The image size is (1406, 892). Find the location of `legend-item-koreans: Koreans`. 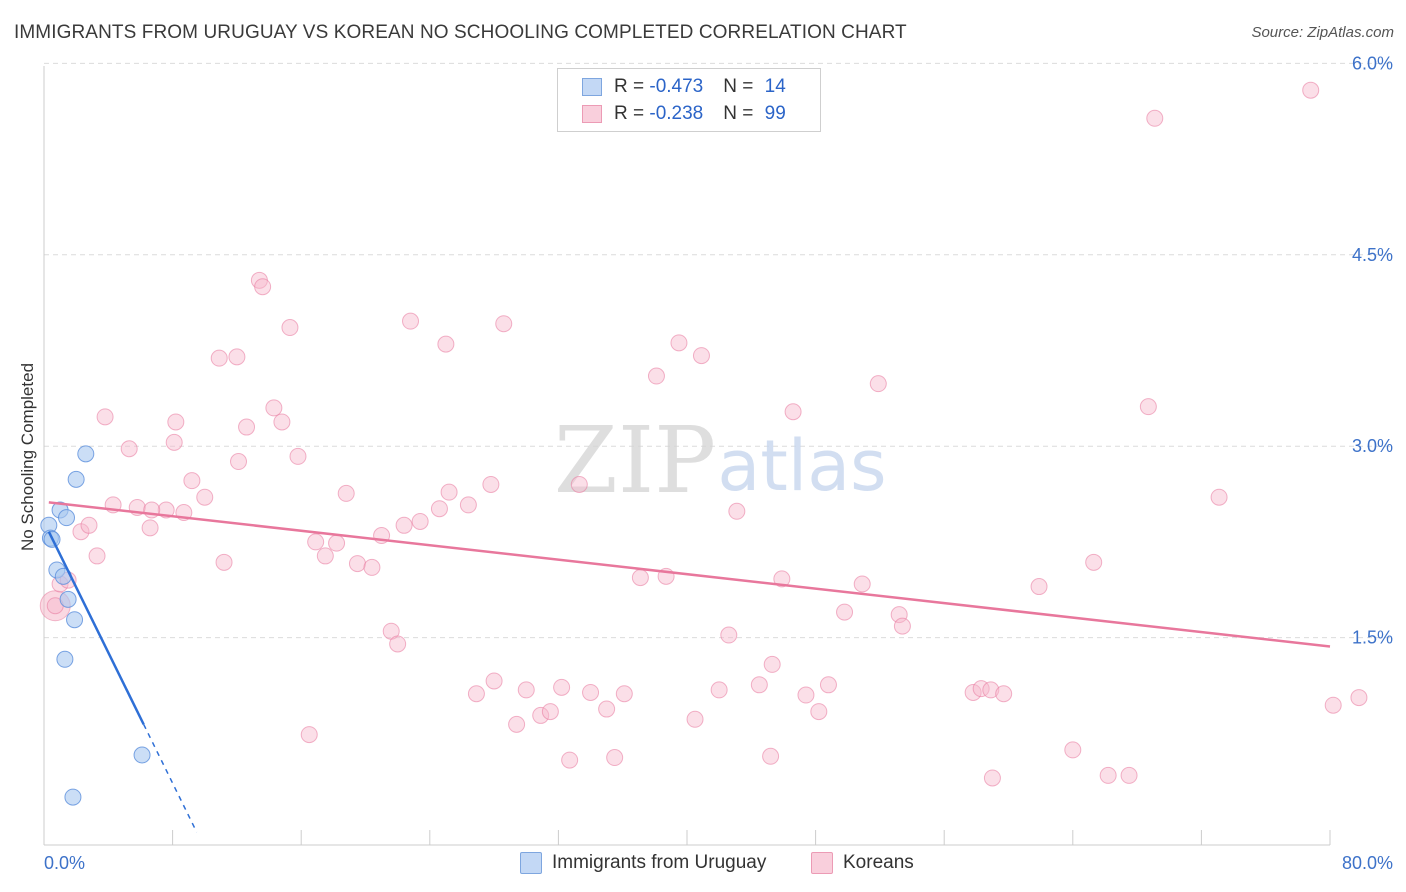

legend-item-koreans: Koreans is located at coordinates (862, 863).